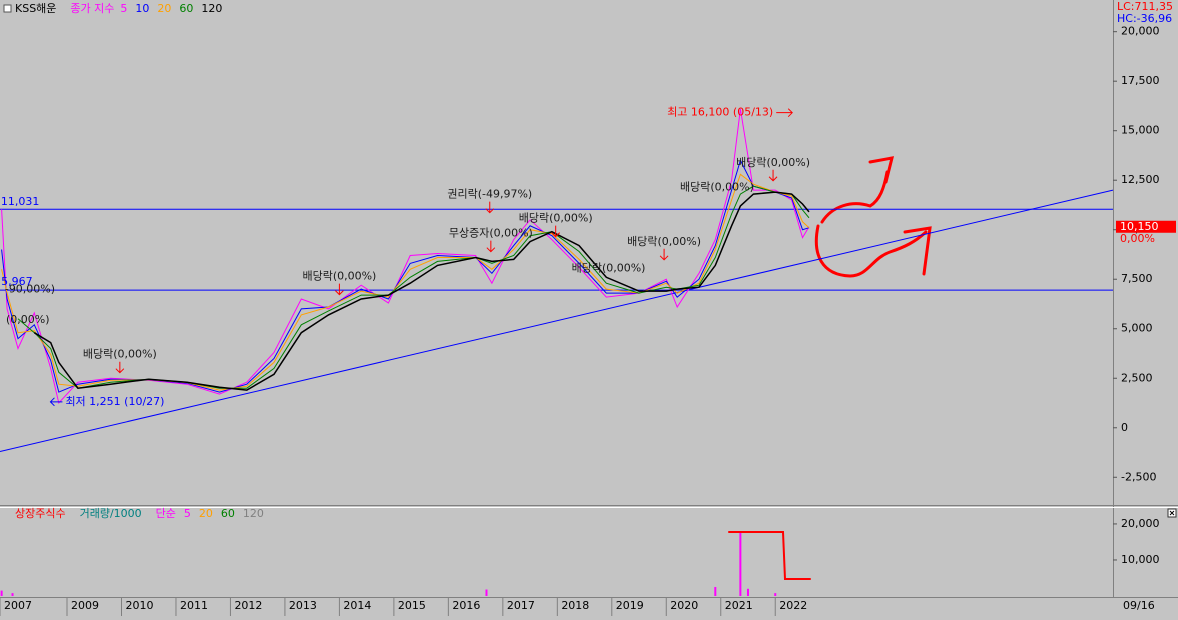  Describe the element at coordinates (111, 513) in the screenshot. I see `legend-item: 거래량/1000` at that location.